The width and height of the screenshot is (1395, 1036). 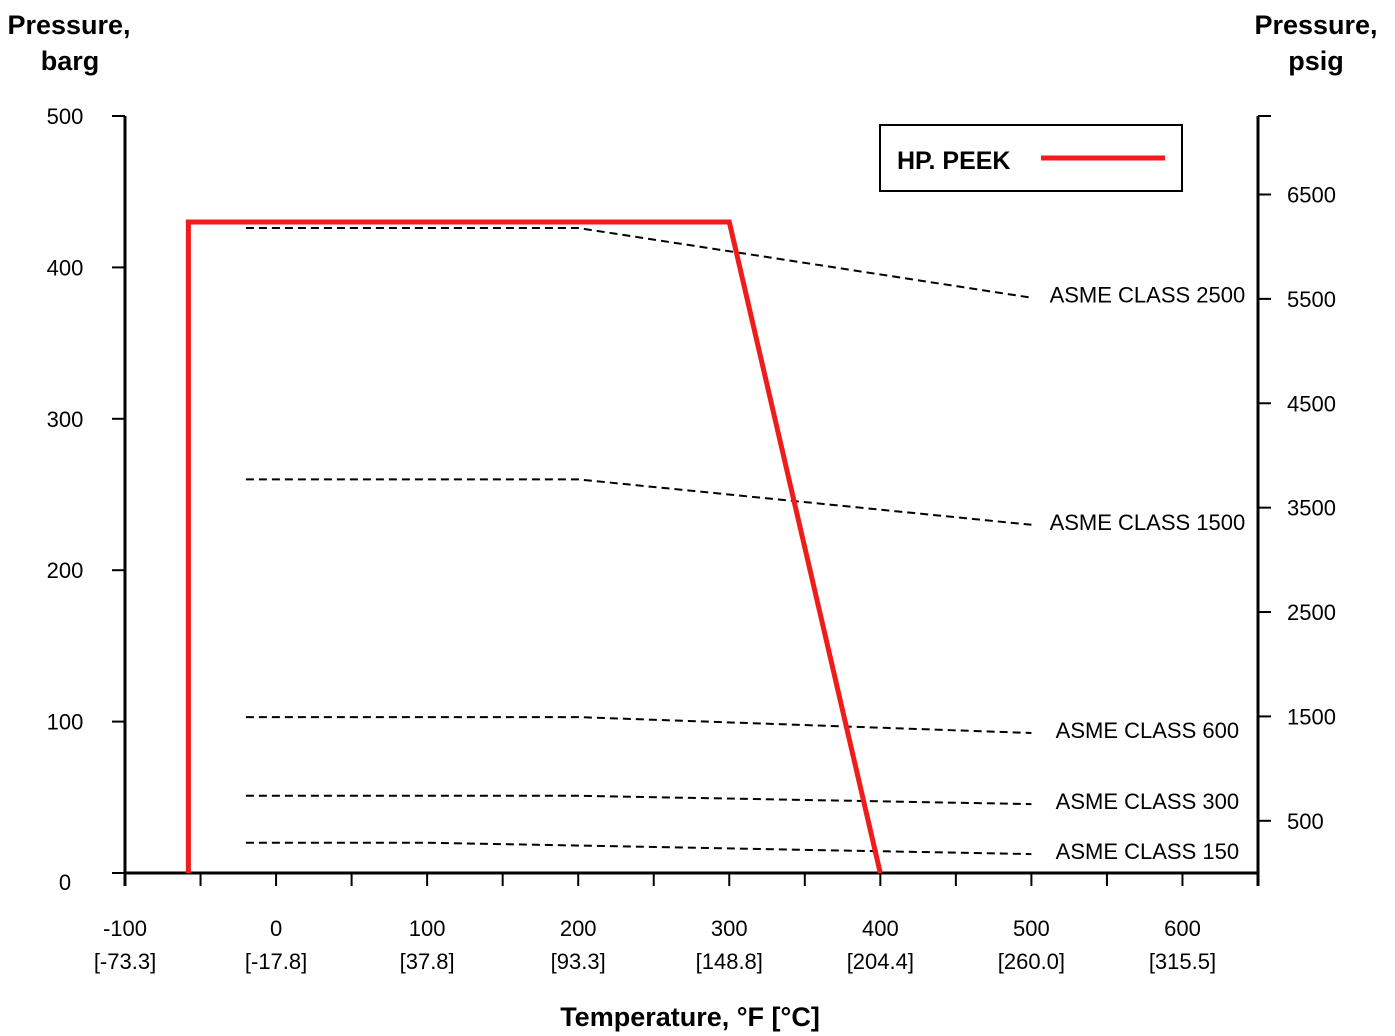 I want to click on x-tick-label-fahrenheit: 200, so click(x=578, y=928).